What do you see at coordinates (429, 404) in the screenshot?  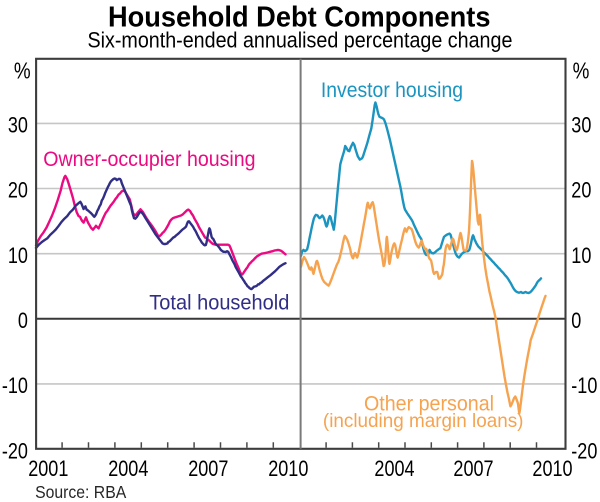 I see `svg-text: Other personal` at bounding box center [429, 404].